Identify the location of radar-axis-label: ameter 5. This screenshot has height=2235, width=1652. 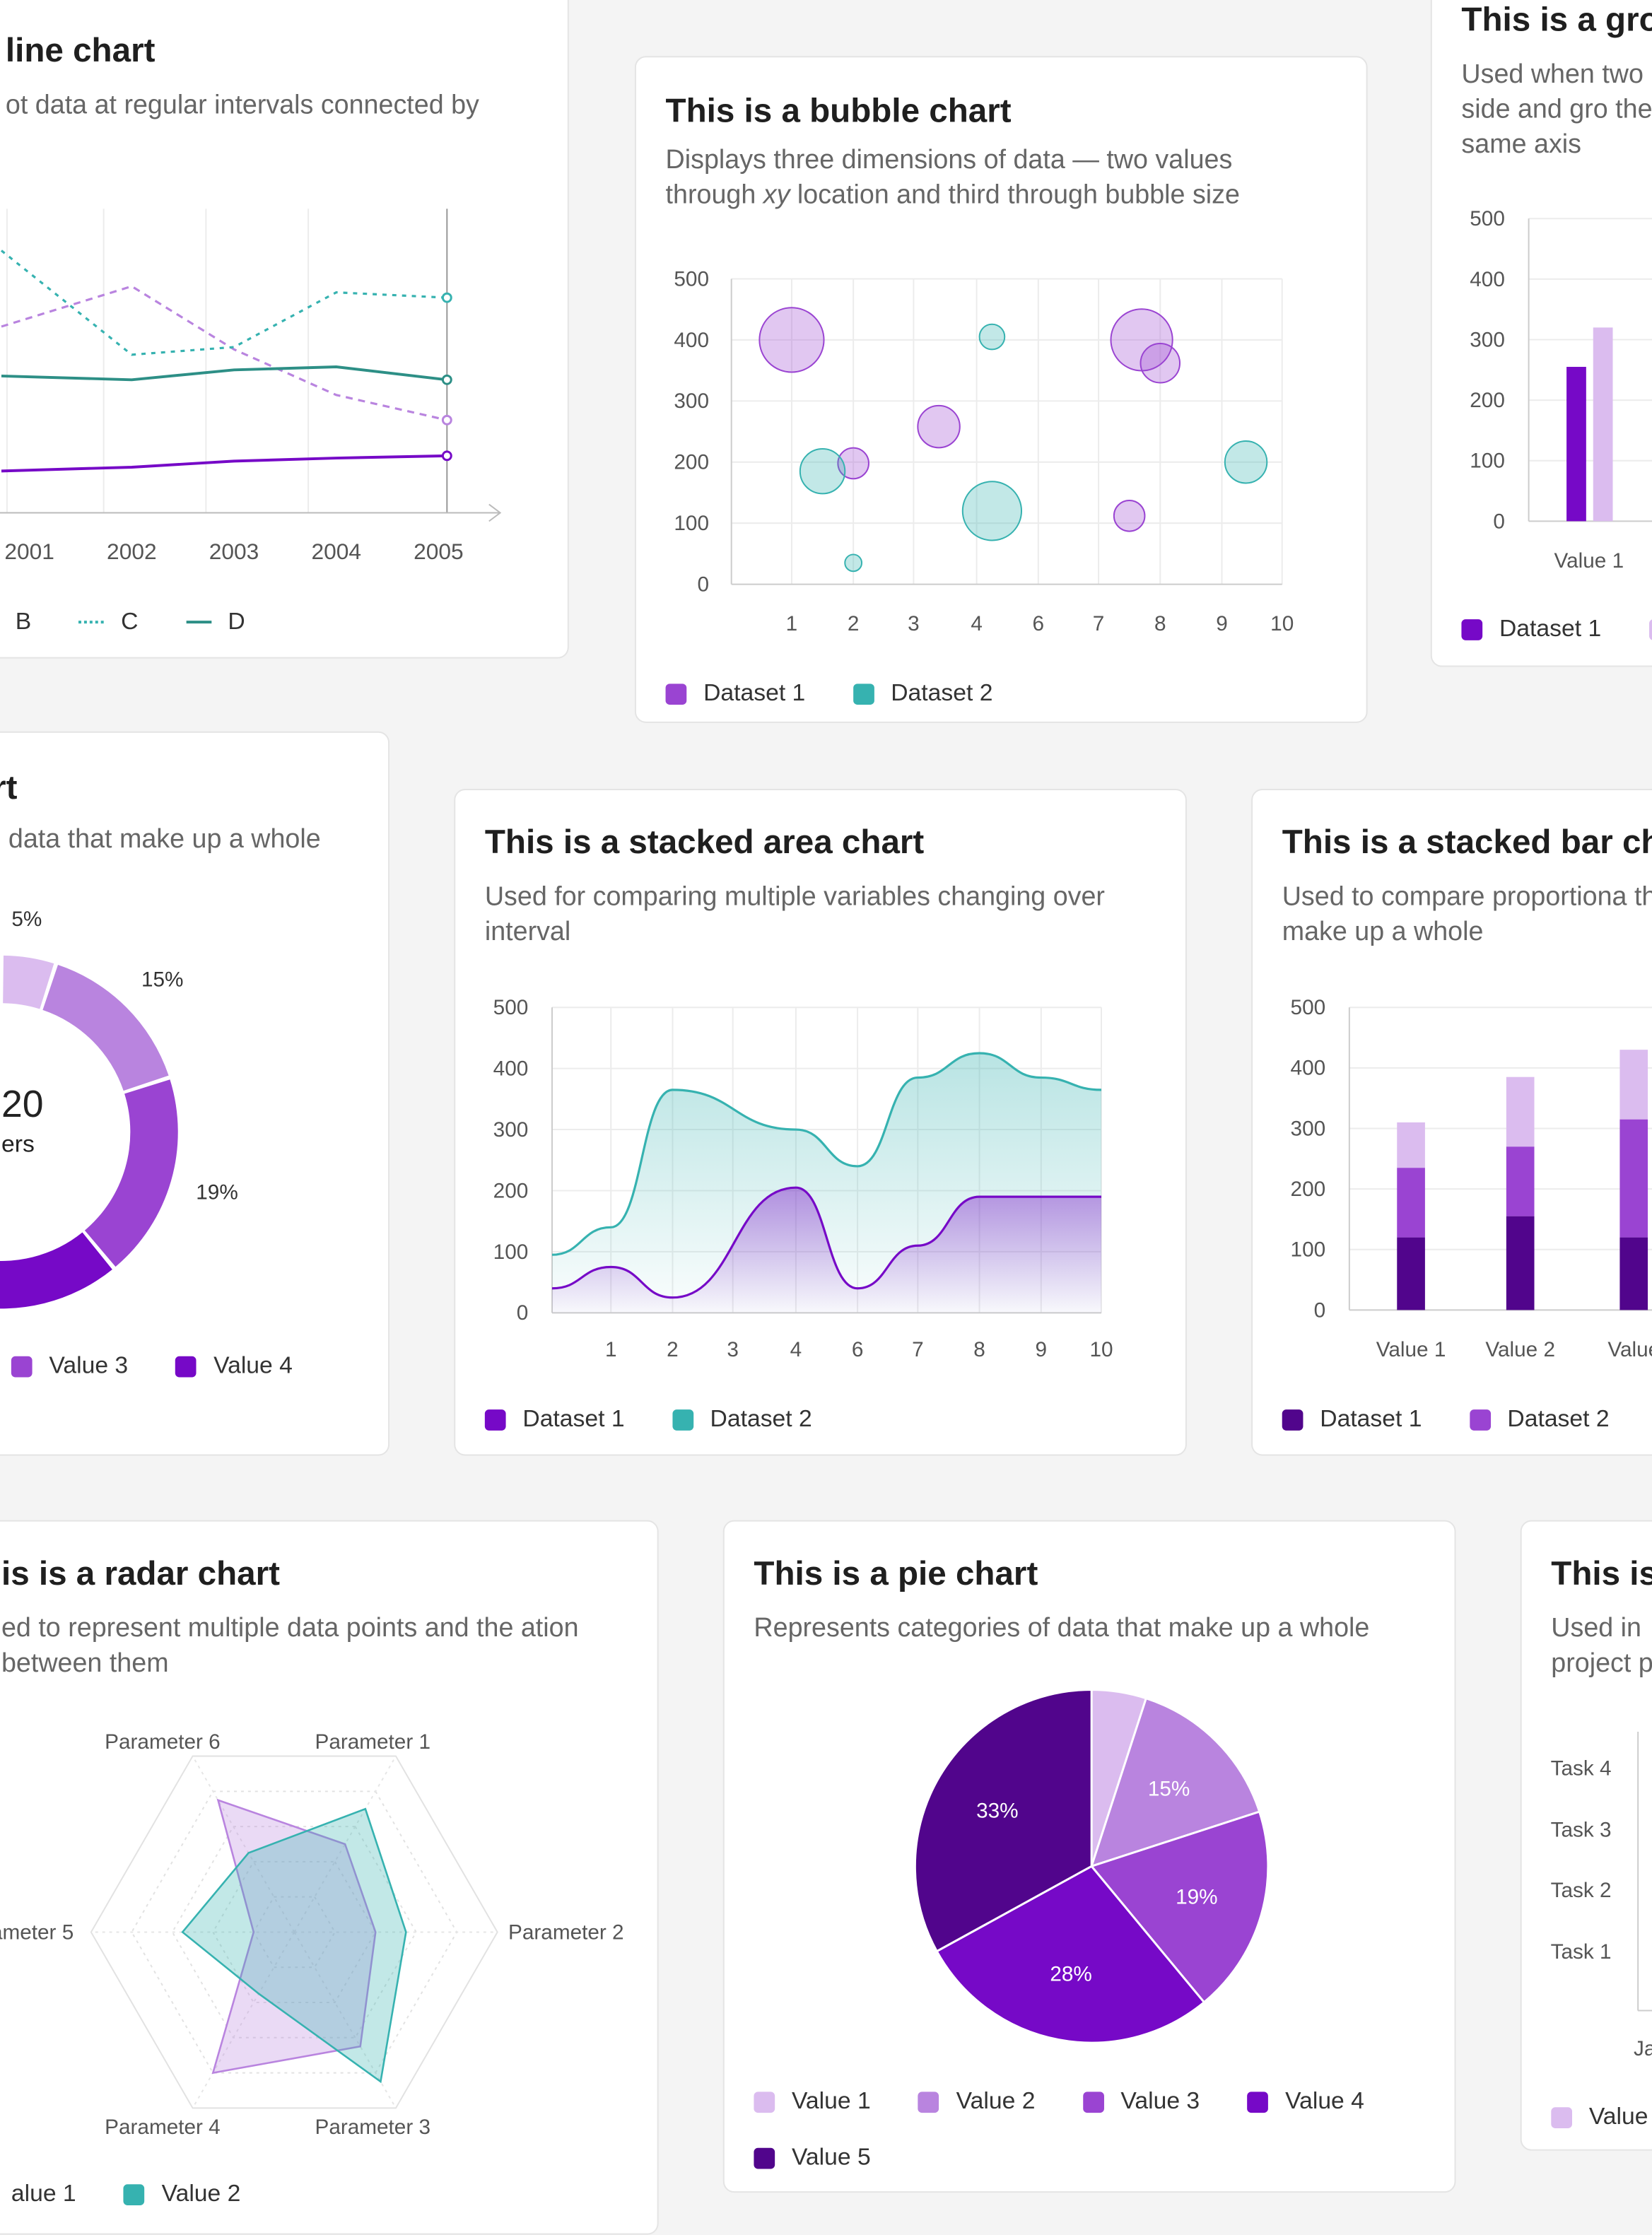
(37, 1932).